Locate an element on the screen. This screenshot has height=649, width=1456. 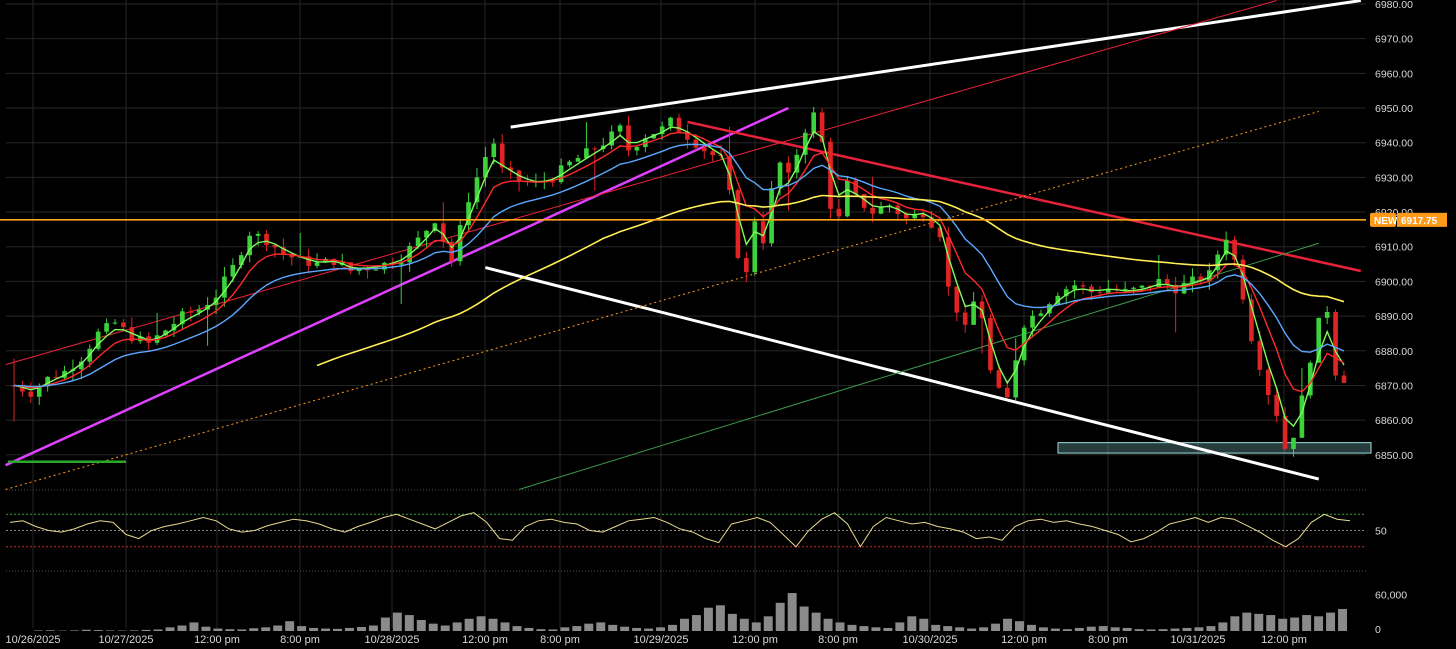
time-tick-label: 10/31/2025 is located at coordinates (1197, 640).